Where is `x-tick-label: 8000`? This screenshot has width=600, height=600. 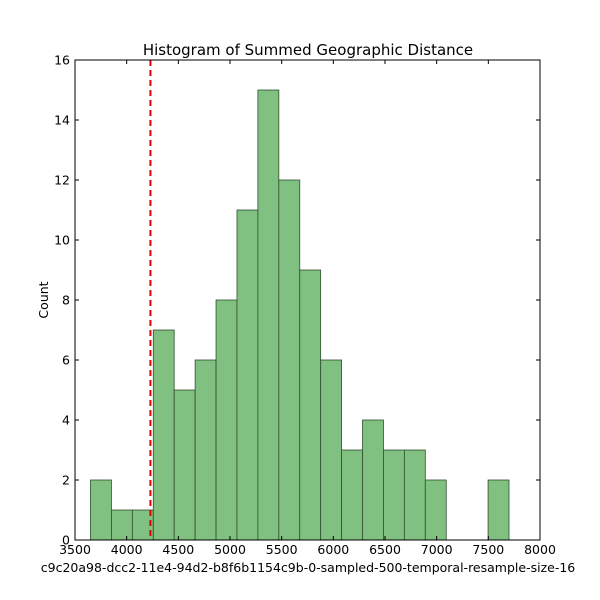 x-tick-label: 8000 is located at coordinates (540, 549).